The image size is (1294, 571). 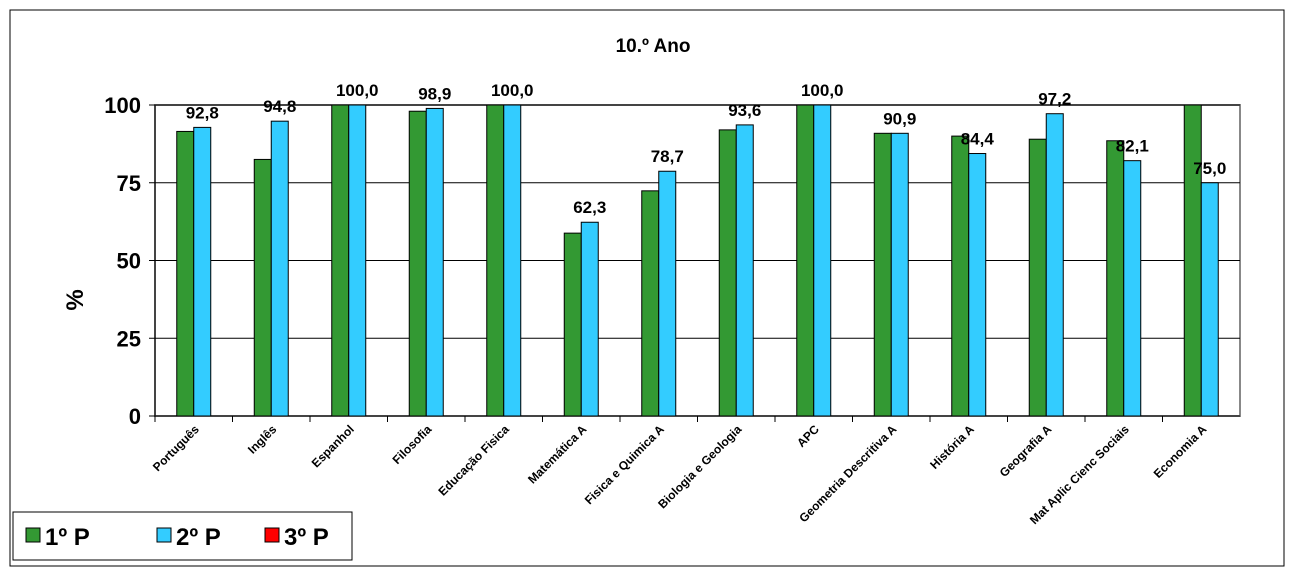 I want to click on value-label: 92,8, so click(x=202, y=112).